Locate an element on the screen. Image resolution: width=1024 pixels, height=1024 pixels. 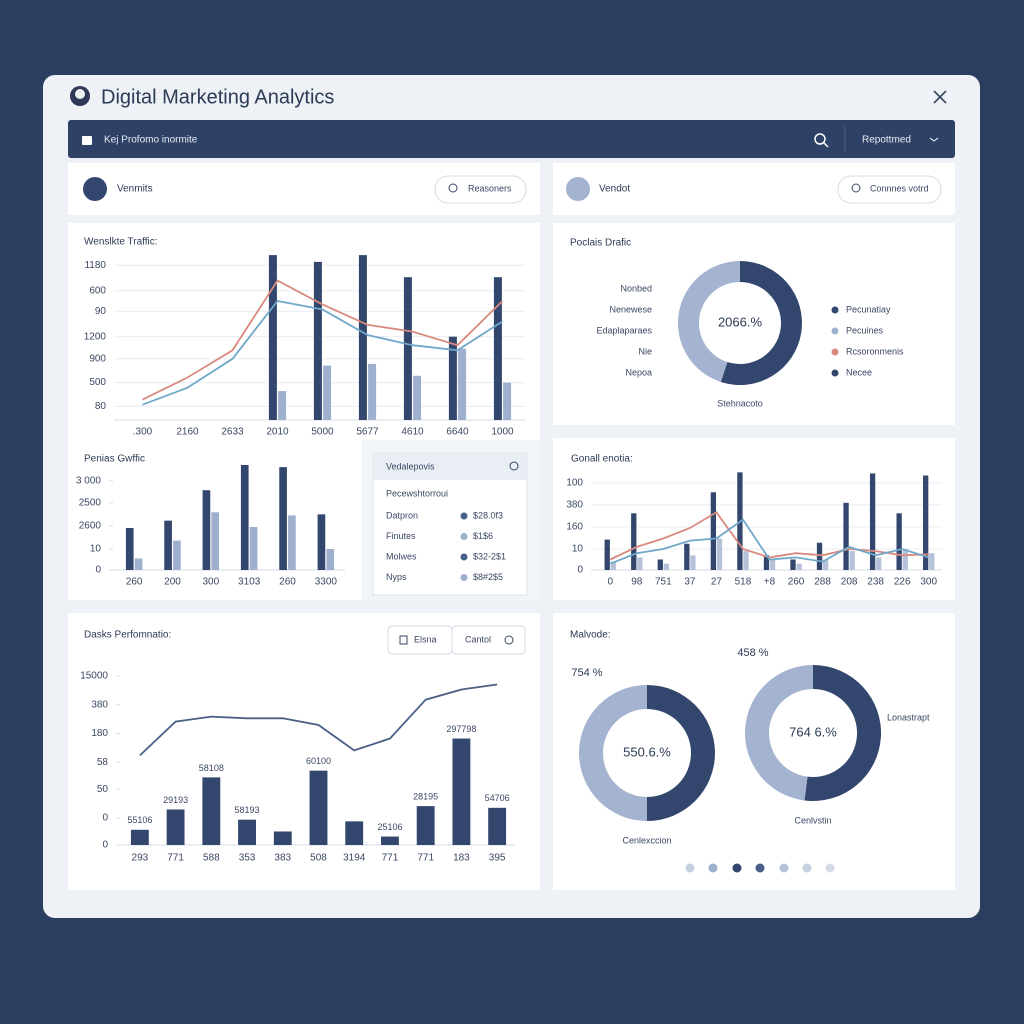
x-tick-label: 4610 is located at coordinates (412, 432).